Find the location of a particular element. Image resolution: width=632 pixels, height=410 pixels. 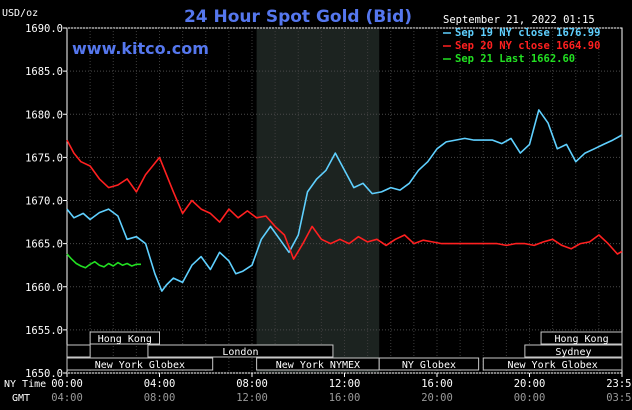

legend-entry: Sep 19 NY close 1676.99 is located at coordinates (527, 33).